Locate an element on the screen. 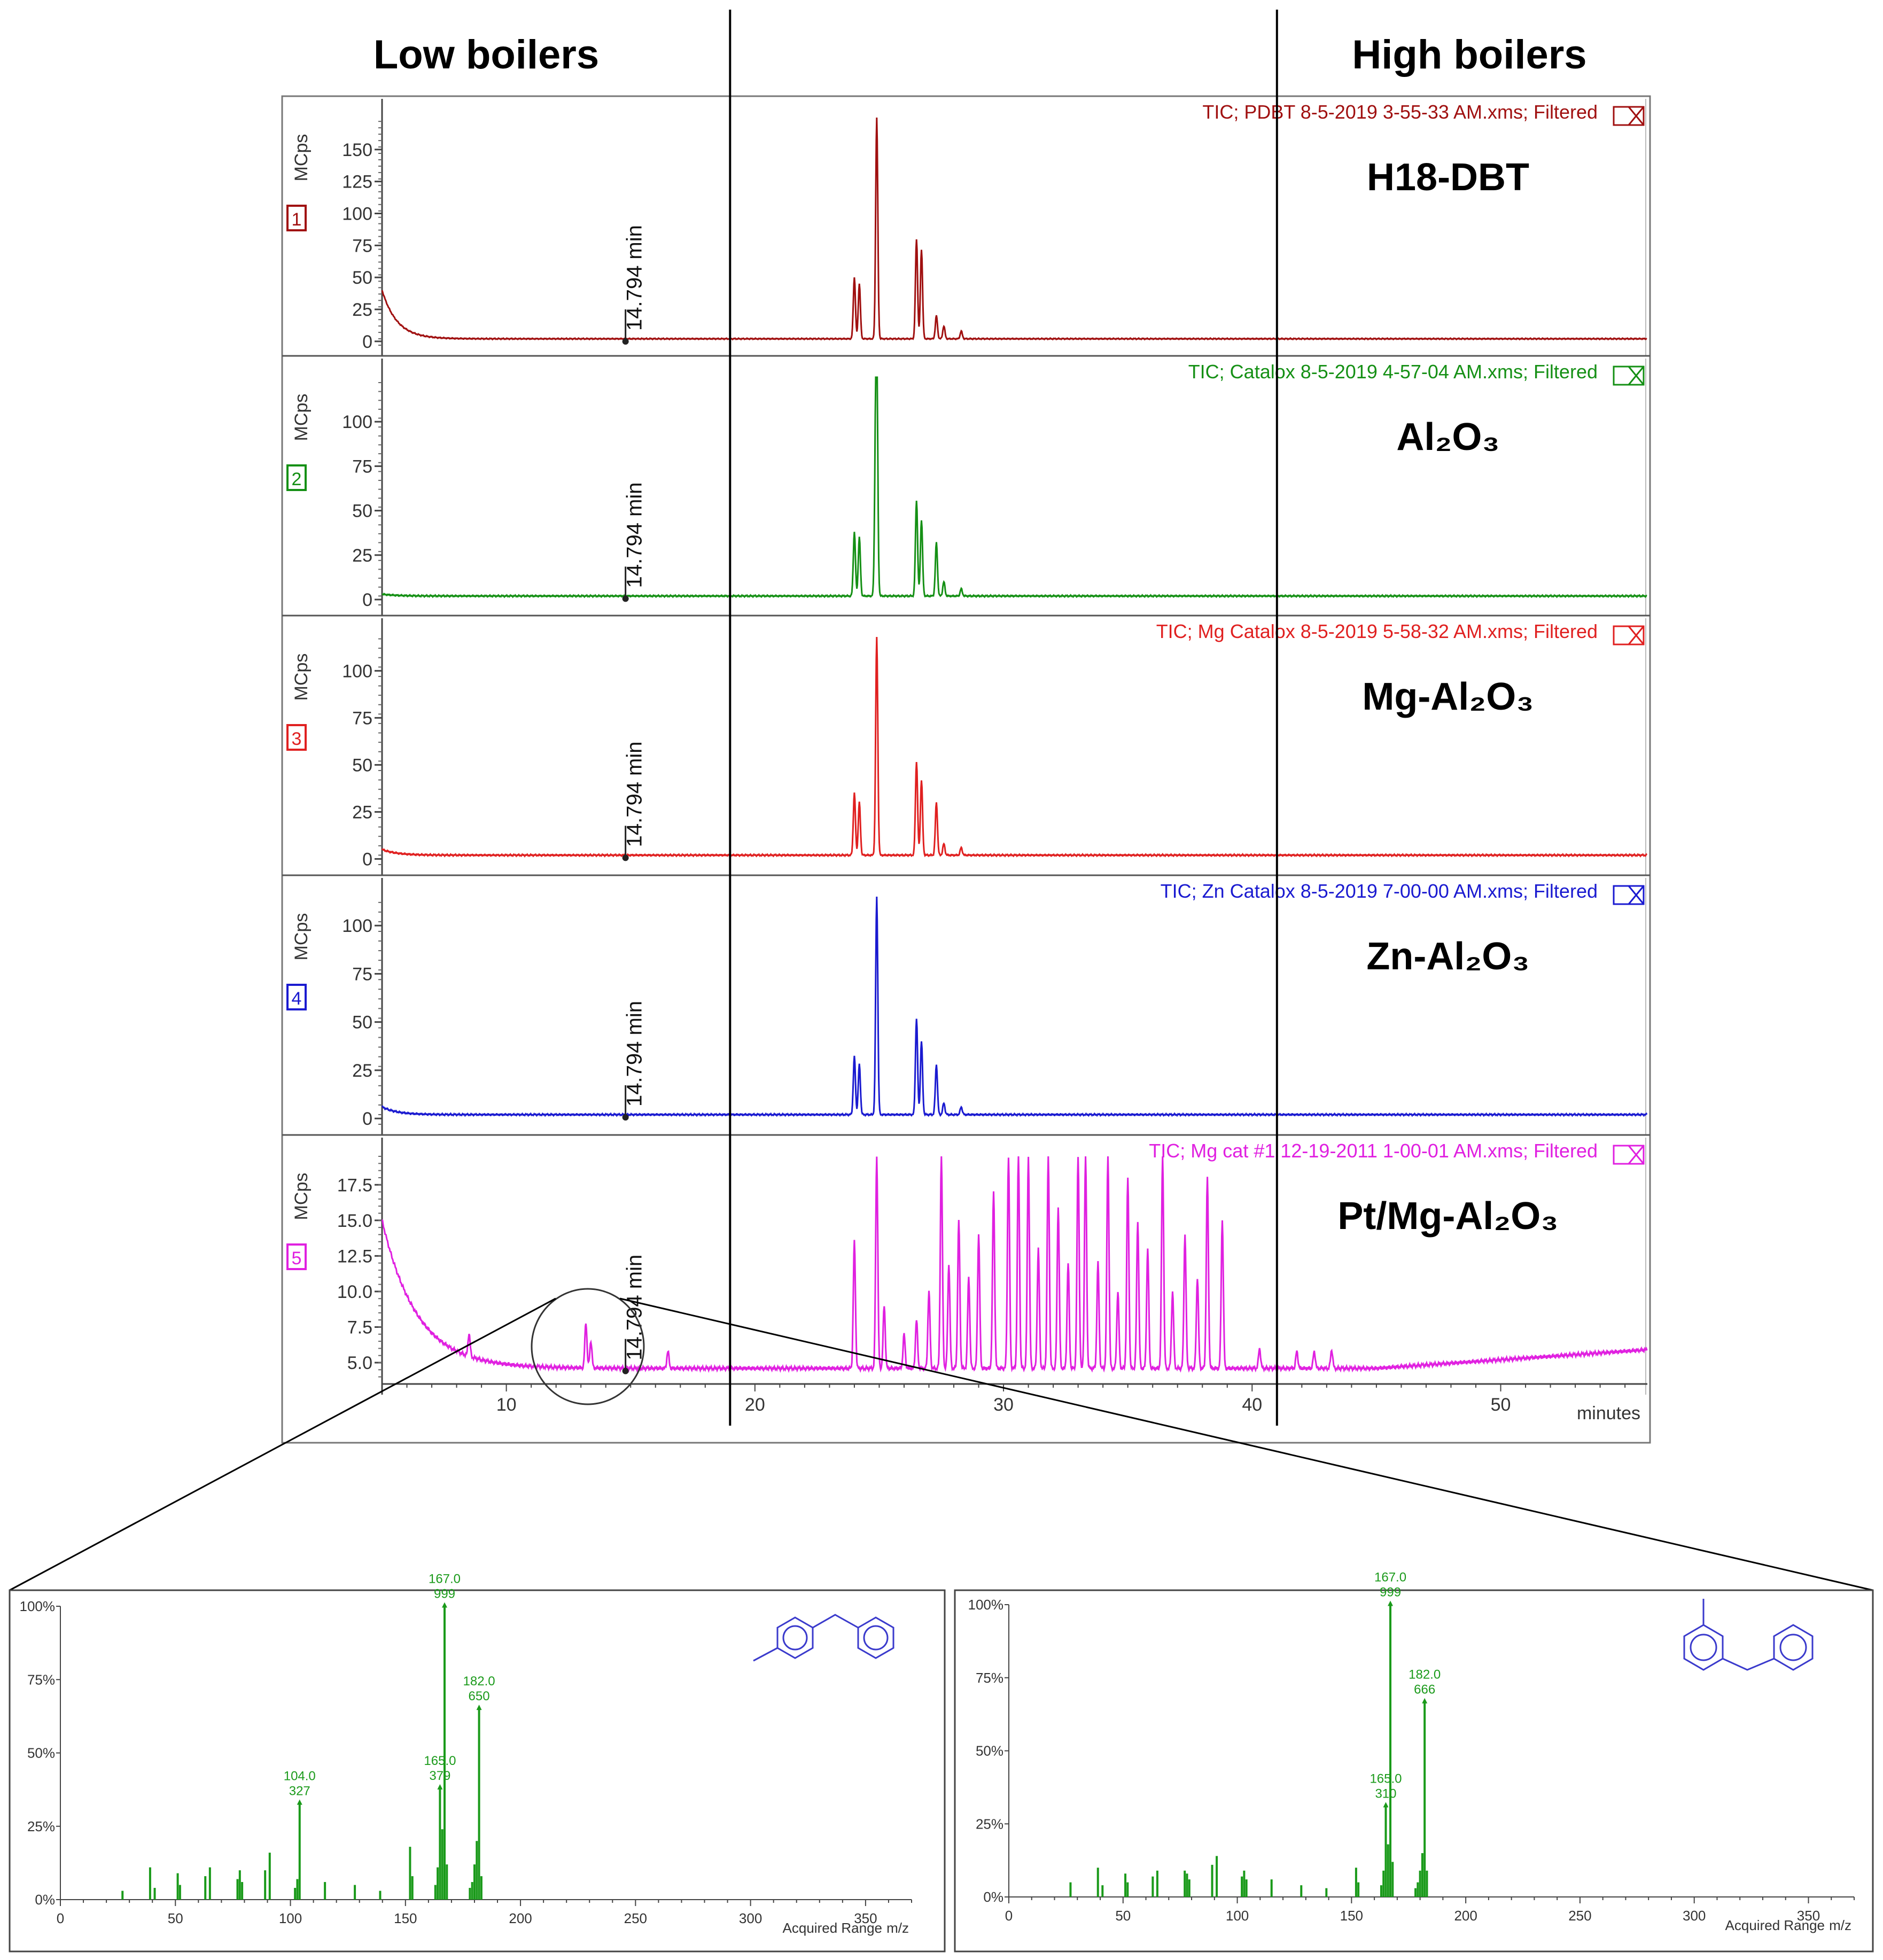 This screenshot has height=1960, width=1883. y-tick-label: 15.0 is located at coordinates (354, 1221).